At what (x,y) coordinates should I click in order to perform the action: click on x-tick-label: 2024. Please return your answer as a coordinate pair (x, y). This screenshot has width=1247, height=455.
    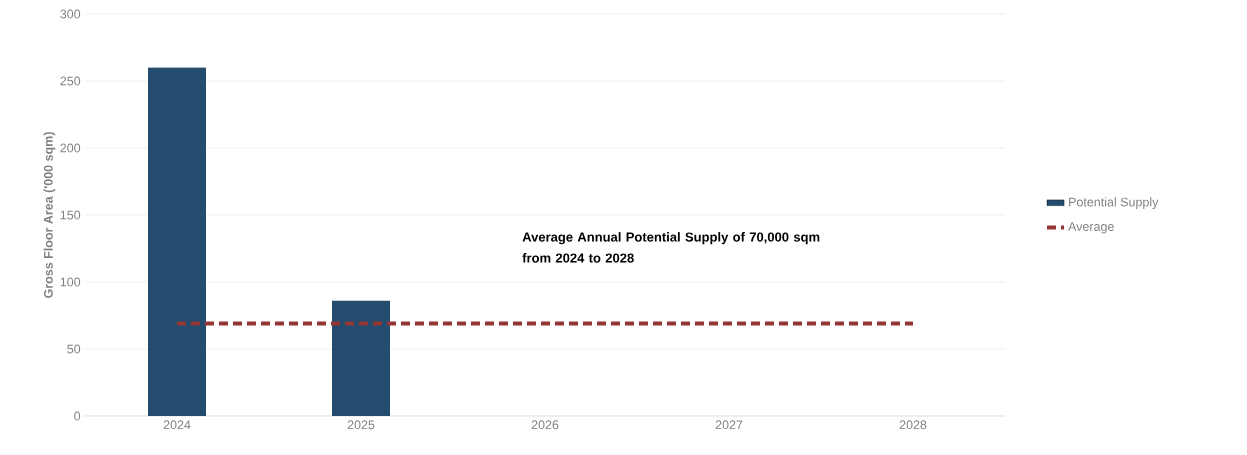
    Looking at the image, I should click on (177, 425).